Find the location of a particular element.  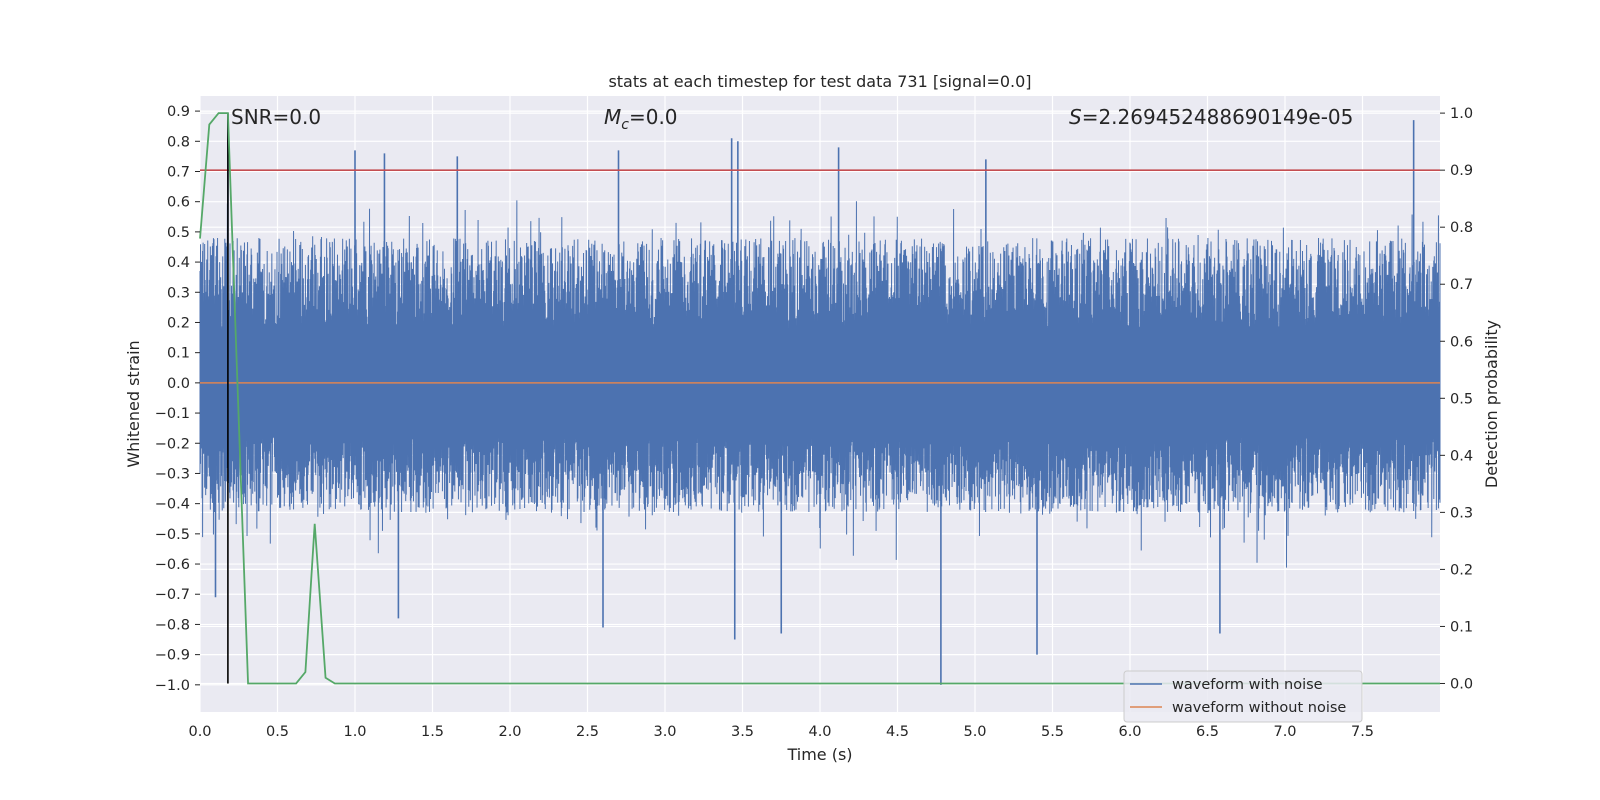

y2-tick-label: 0.8 is located at coordinates (1461, 228).